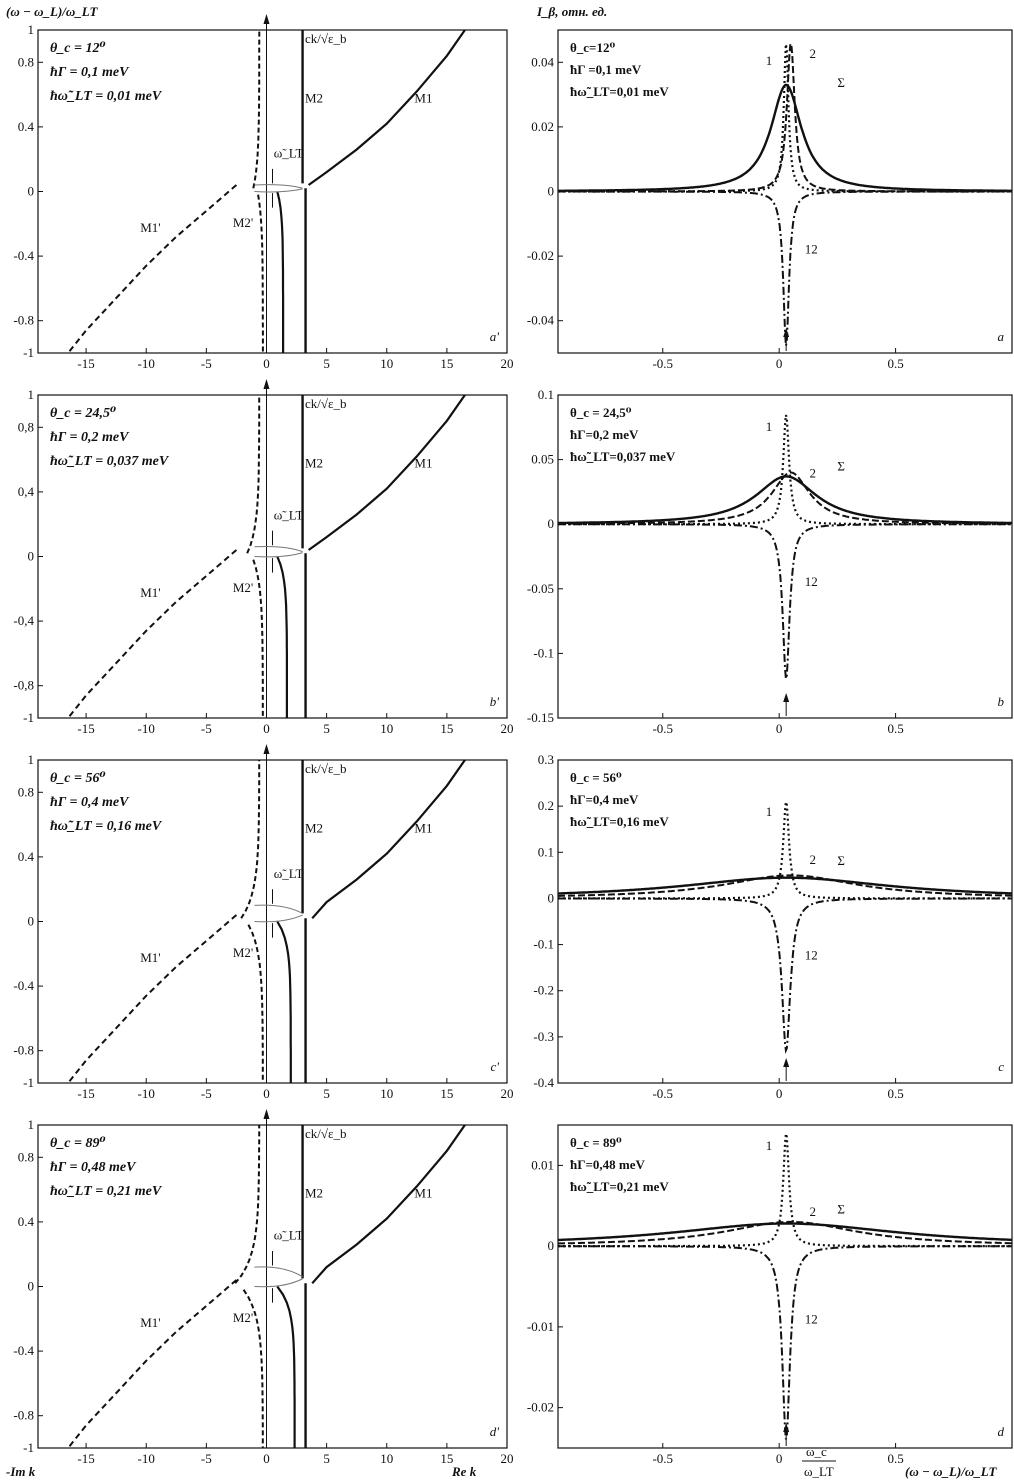 This screenshot has width=1014, height=1481. What do you see at coordinates (78, 48) in the screenshot?
I see `parameter-text: θ_c = 12⁰` at bounding box center [78, 48].